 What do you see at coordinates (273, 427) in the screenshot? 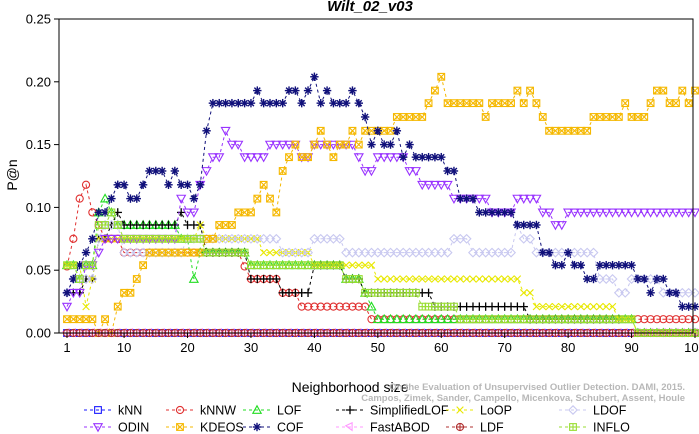
I see `legend-item-cof: COF` at bounding box center [273, 427].